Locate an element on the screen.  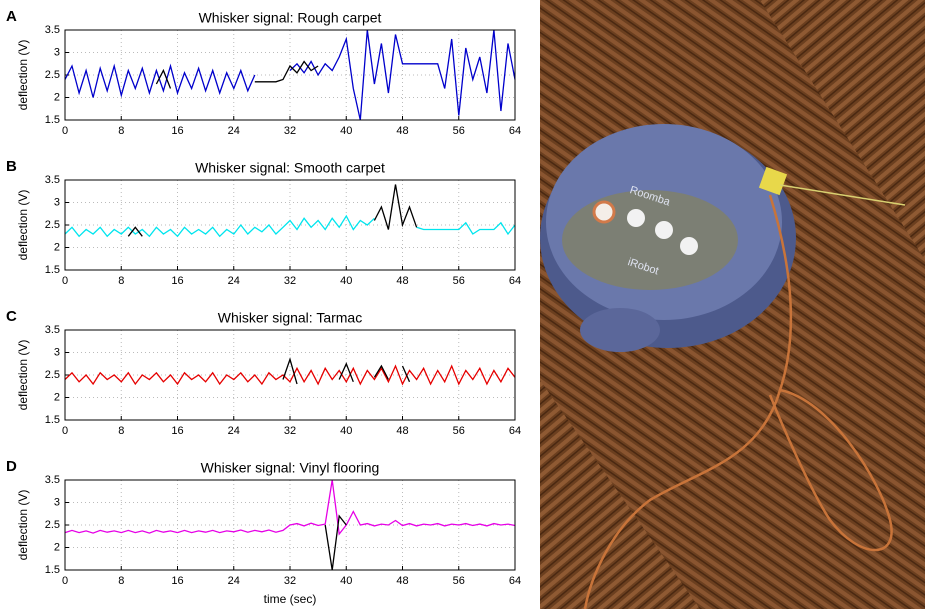
panel-letter: C is located at coordinates (11, 316).